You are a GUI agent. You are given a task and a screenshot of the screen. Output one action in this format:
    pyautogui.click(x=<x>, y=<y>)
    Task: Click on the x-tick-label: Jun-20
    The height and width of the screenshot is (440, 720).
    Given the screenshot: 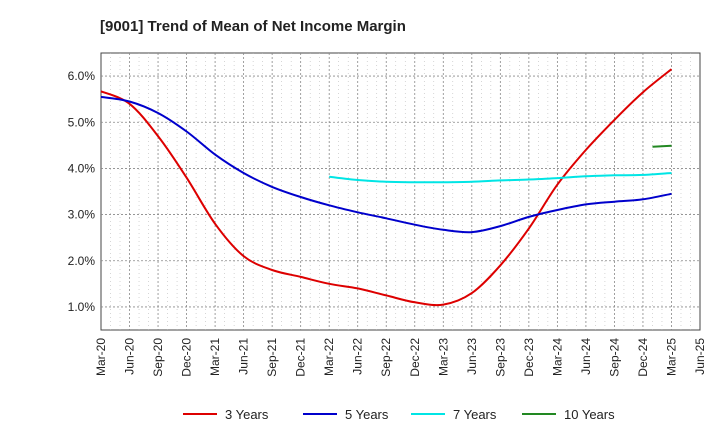 What is the action you would take?
    pyautogui.click(x=130, y=356)
    